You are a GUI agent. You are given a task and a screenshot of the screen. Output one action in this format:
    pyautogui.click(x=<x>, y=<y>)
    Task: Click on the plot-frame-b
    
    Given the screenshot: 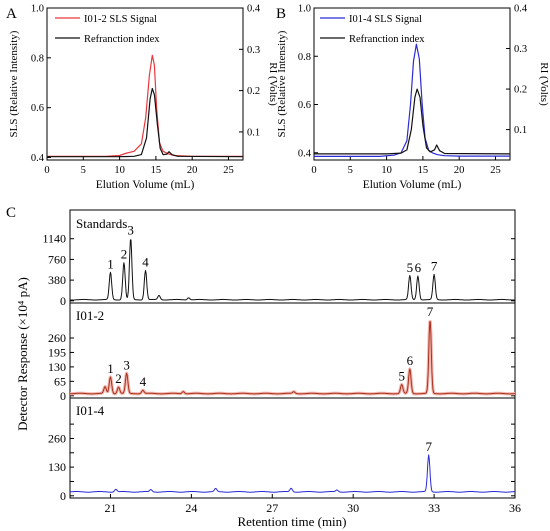 What is the action you would take?
    pyautogui.click(x=412, y=84)
    